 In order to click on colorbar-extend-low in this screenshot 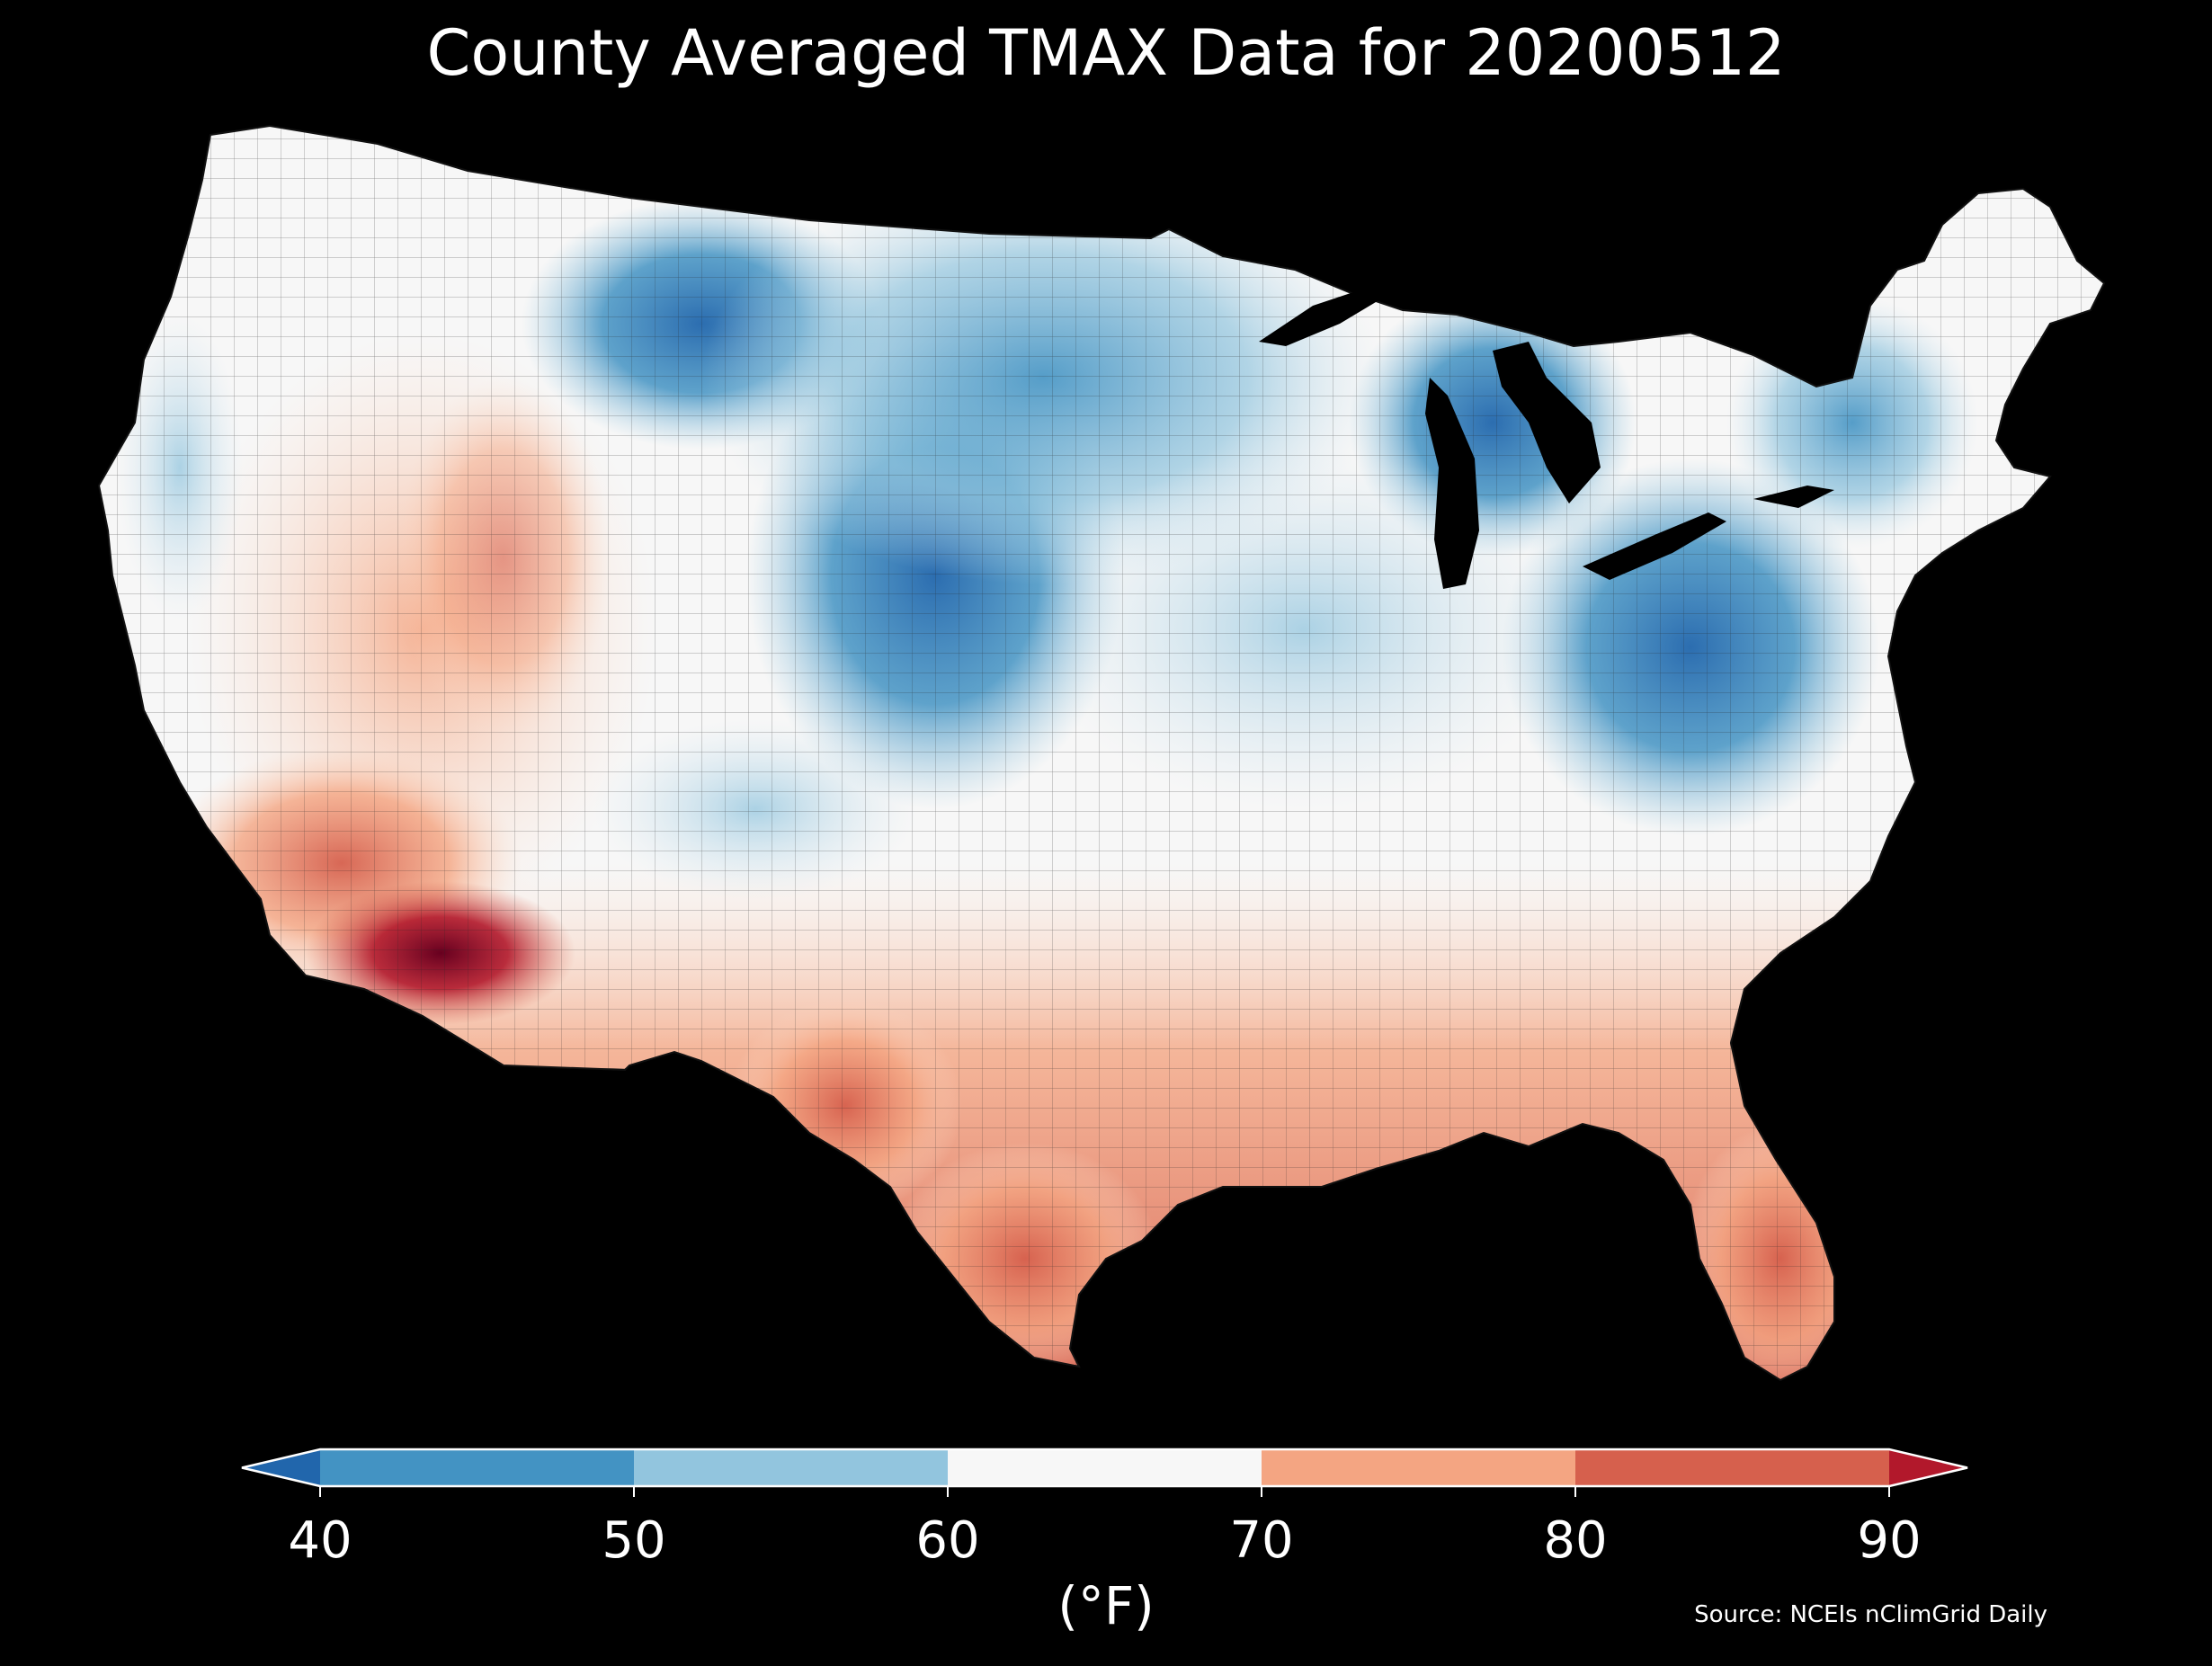, I will do `click(281, 1468)`.